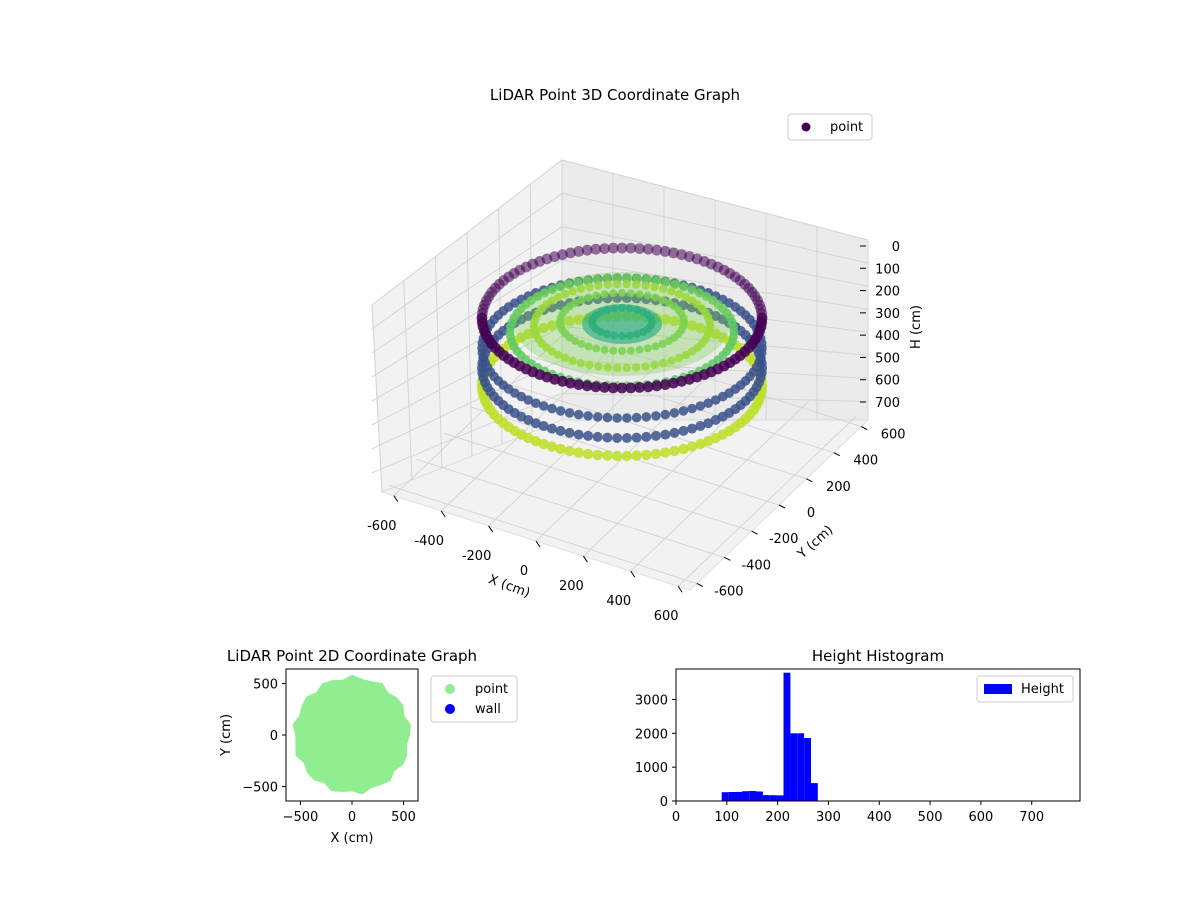 The height and width of the screenshot is (900, 1200). Describe the element at coordinates (930, 817) in the screenshot. I see `hist-x-tick-label-5: 500` at that location.